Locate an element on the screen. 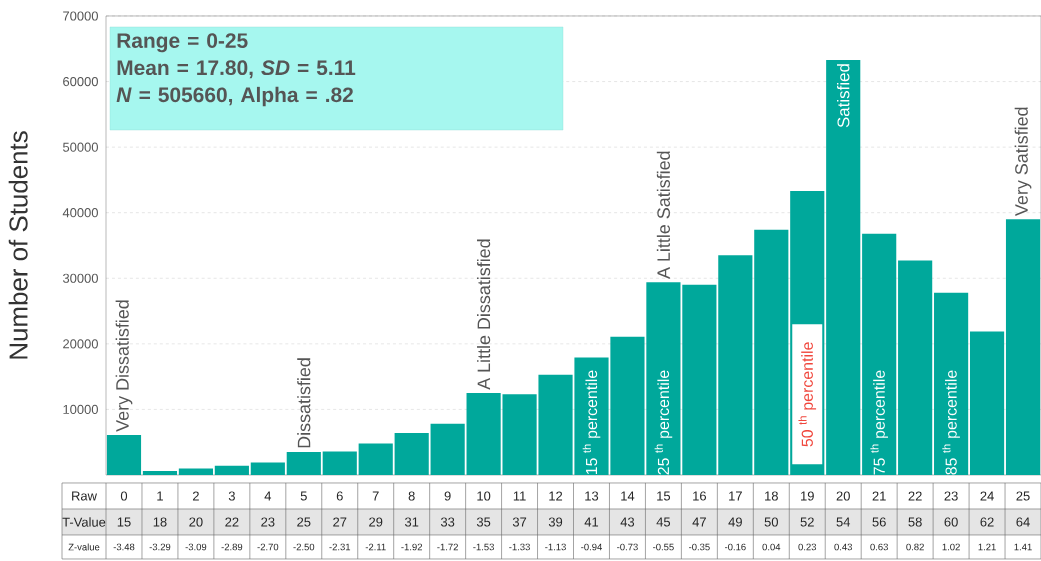 The height and width of the screenshot is (561, 1041). x-tick-label: 21 is located at coordinates (879, 496).